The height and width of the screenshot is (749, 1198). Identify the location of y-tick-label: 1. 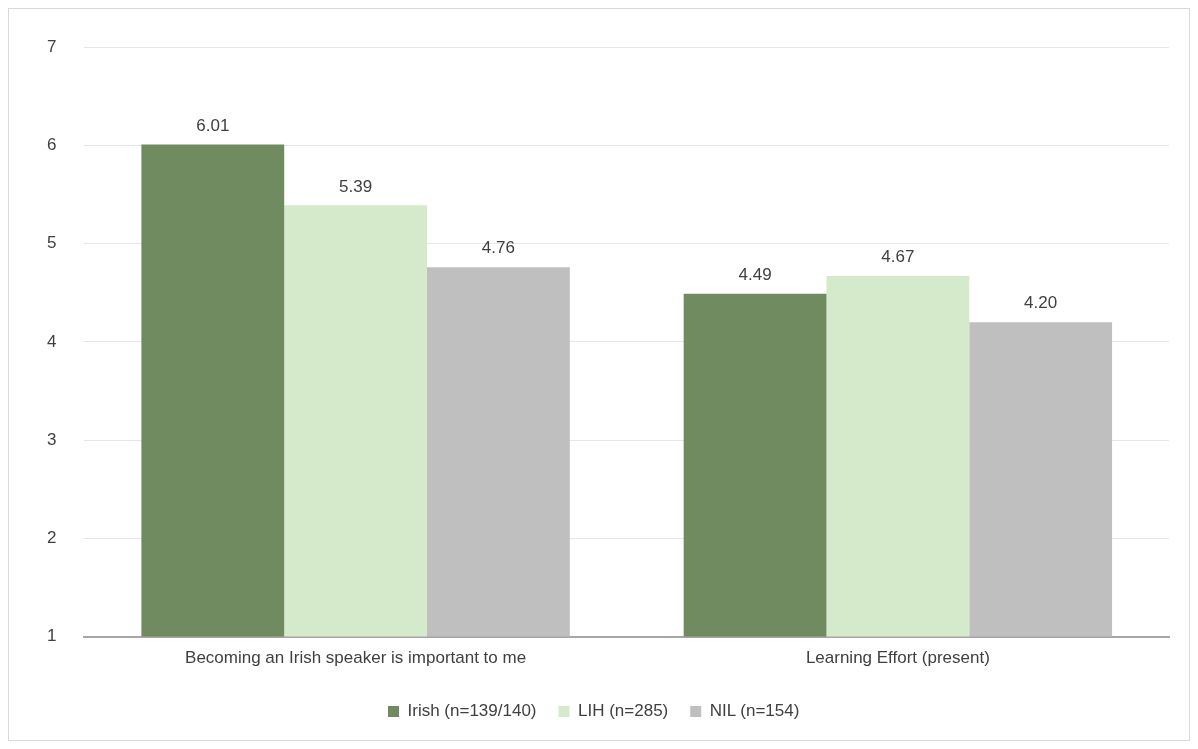
(51, 636).